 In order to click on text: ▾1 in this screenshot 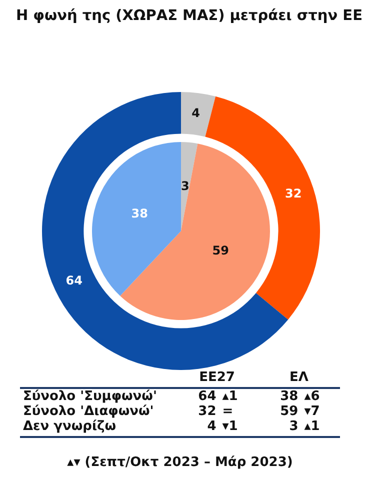, I will do `click(238, 428)`.